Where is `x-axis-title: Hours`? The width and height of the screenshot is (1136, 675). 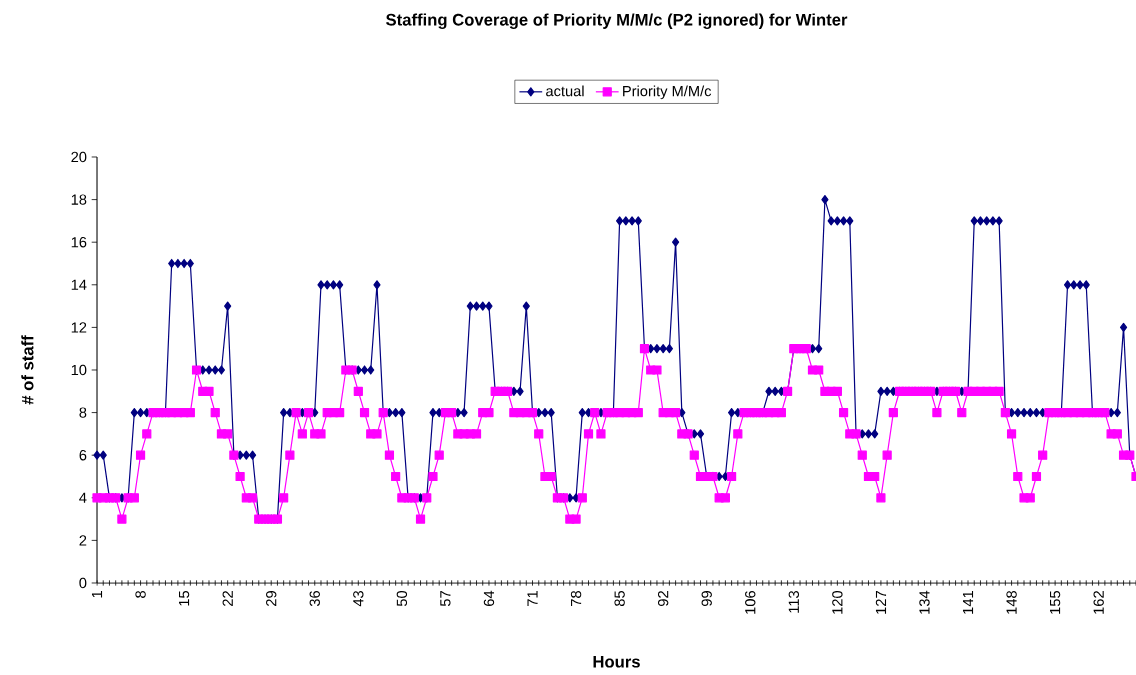
x-axis-title: Hours is located at coordinates (616, 661).